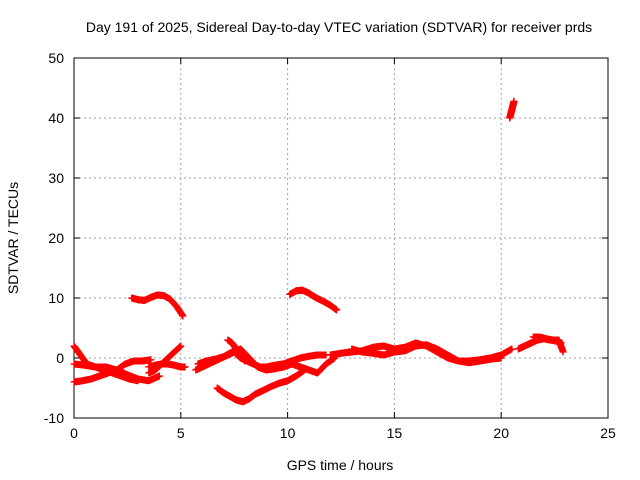 The width and height of the screenshot is (640, 480). Describe the element at coordinates (288, 433) in the screenshot. I see `x-tick-label: 10` at that location.